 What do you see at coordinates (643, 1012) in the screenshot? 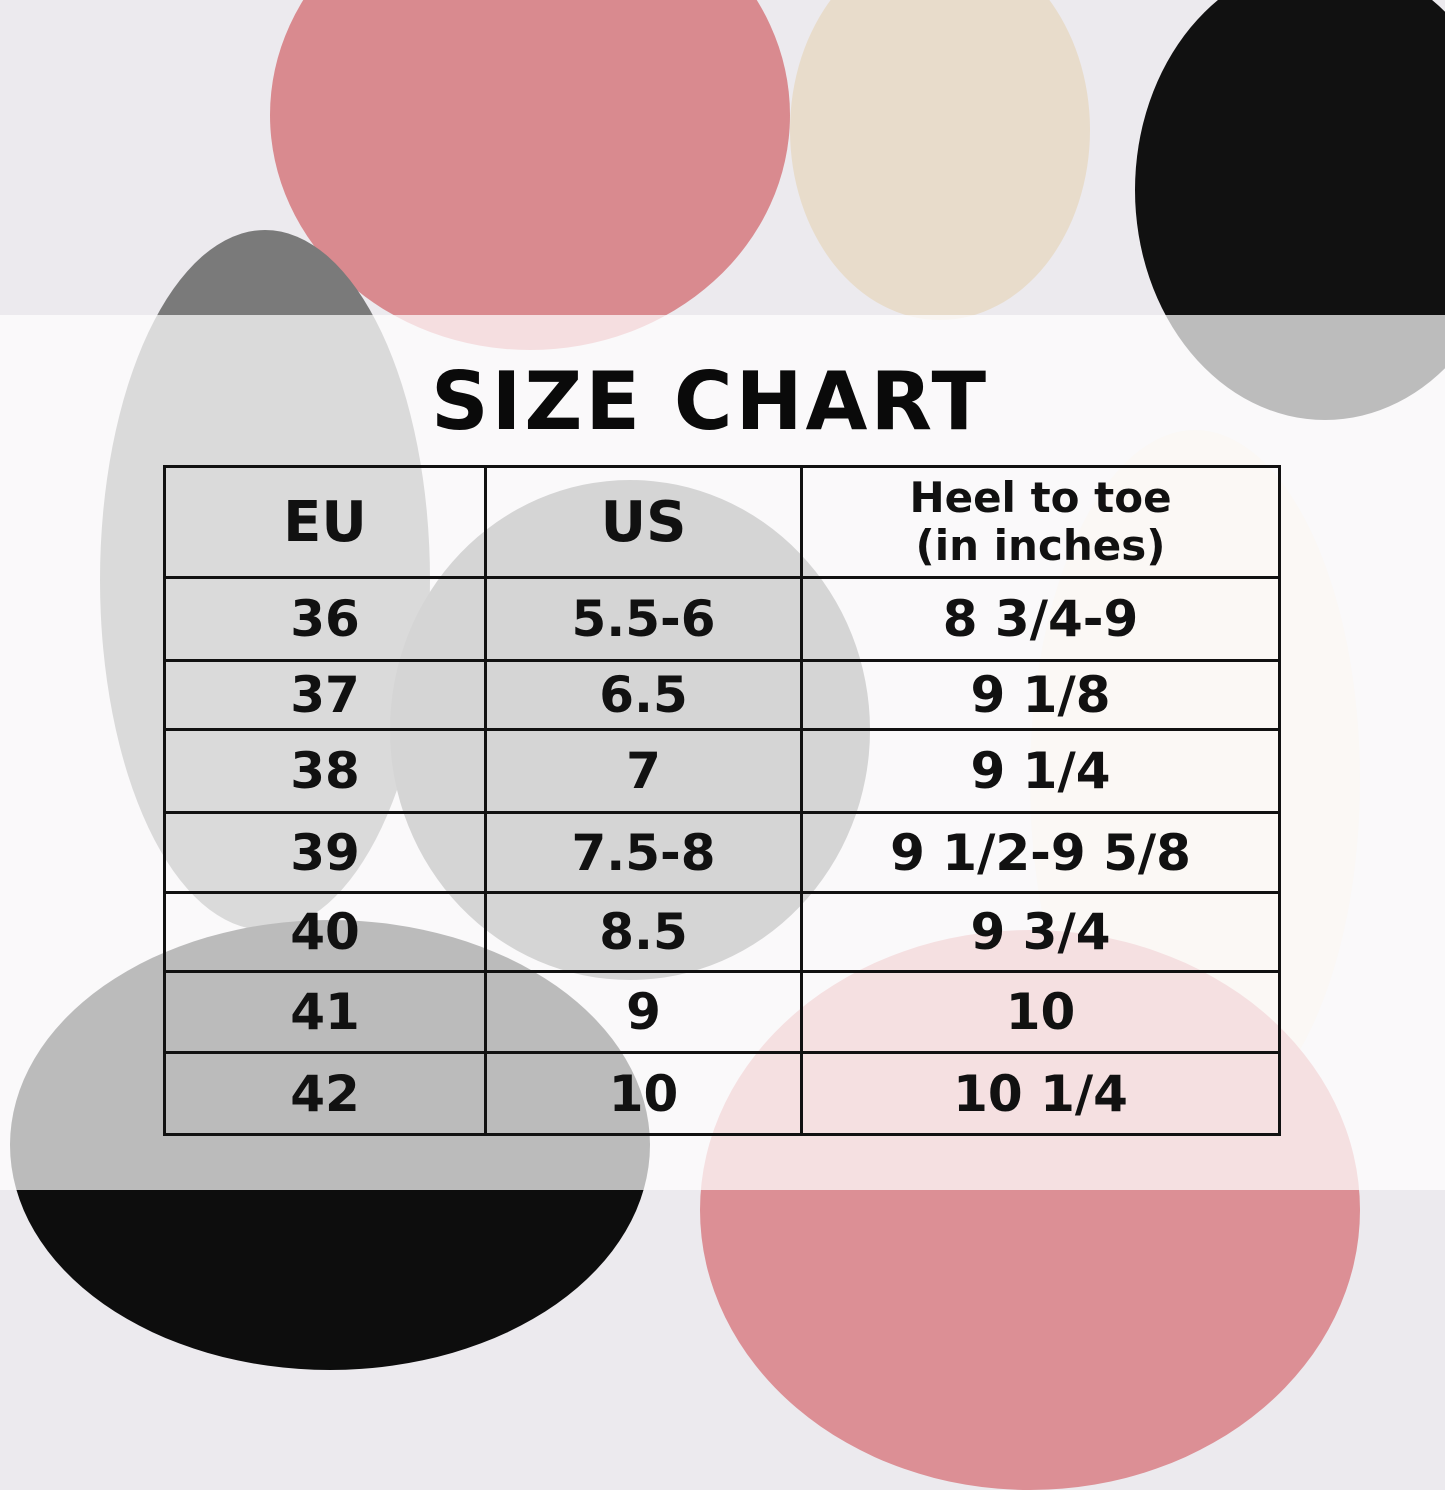
I see `us-cell: 9` at bounding box center [643, 1012].